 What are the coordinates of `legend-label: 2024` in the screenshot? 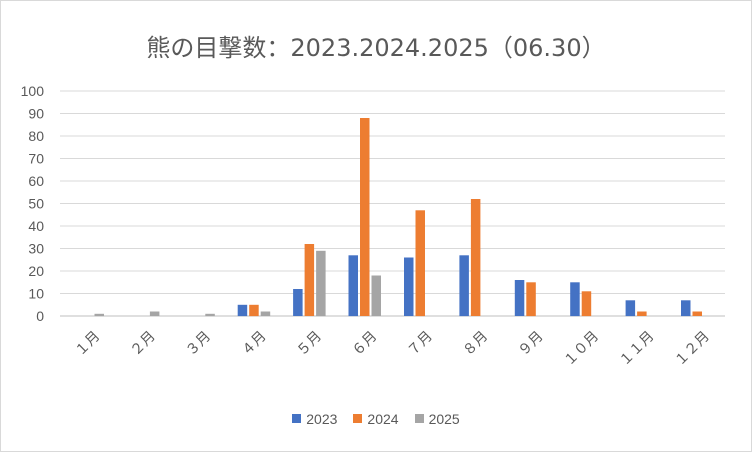 It's located at (383, 418).